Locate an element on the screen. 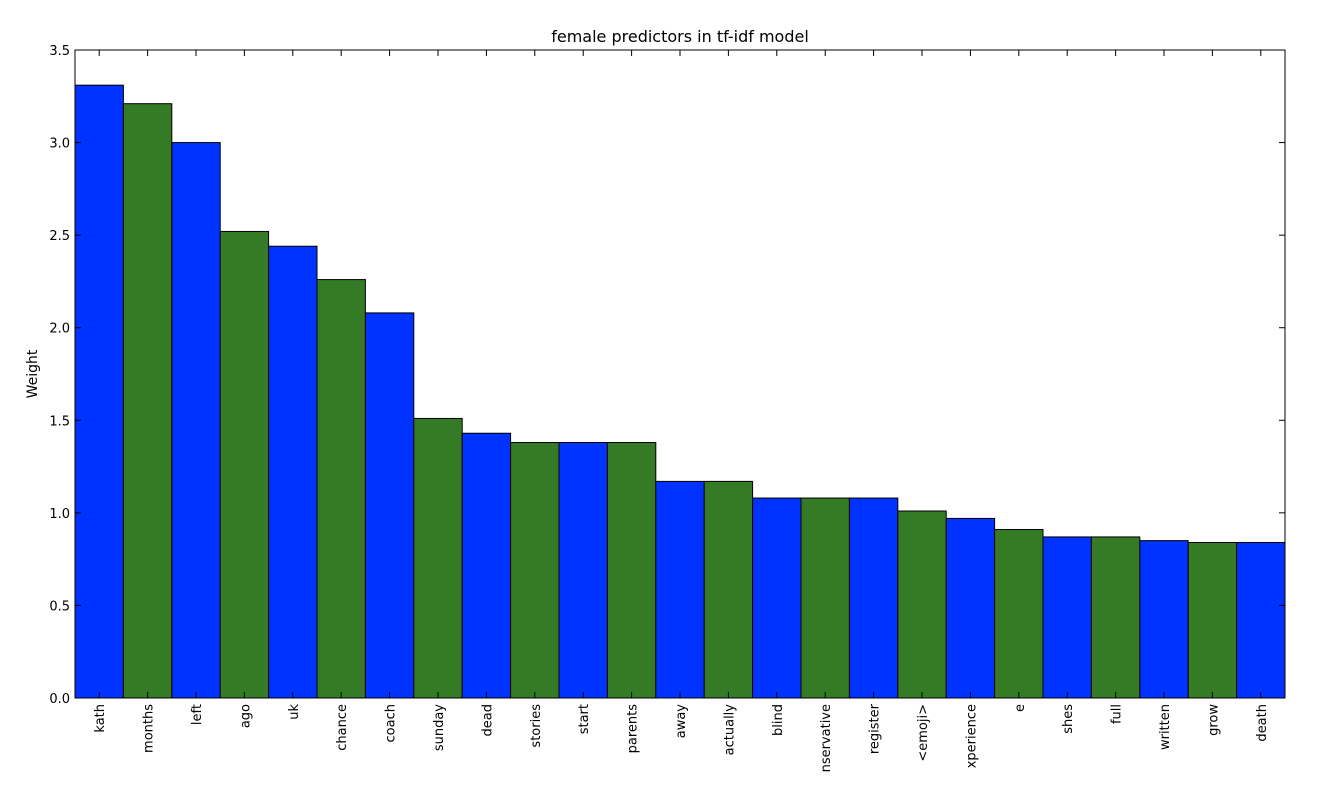 The image size is (1320, 788). x-tick-label: kath is located at coordinates (100, 718).